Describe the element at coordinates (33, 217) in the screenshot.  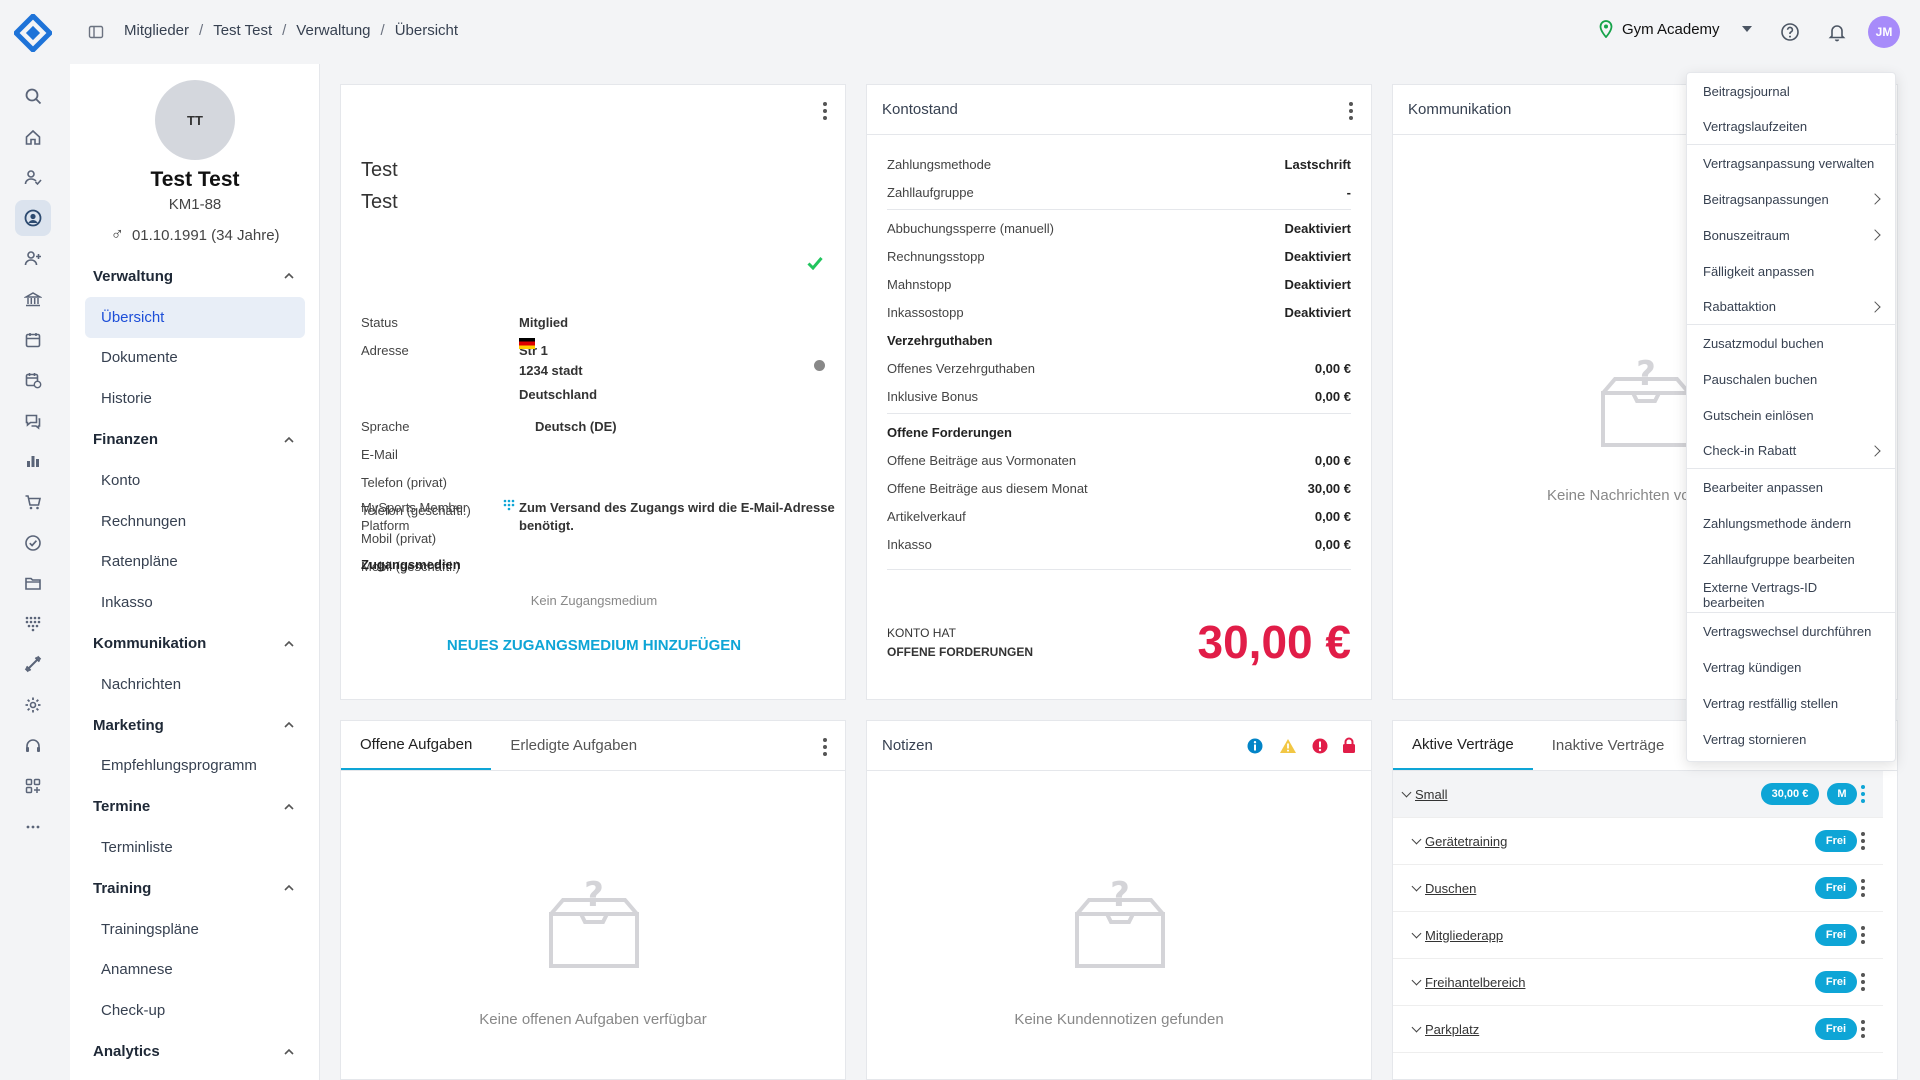
I see `rail-user-circle-button` at that location.